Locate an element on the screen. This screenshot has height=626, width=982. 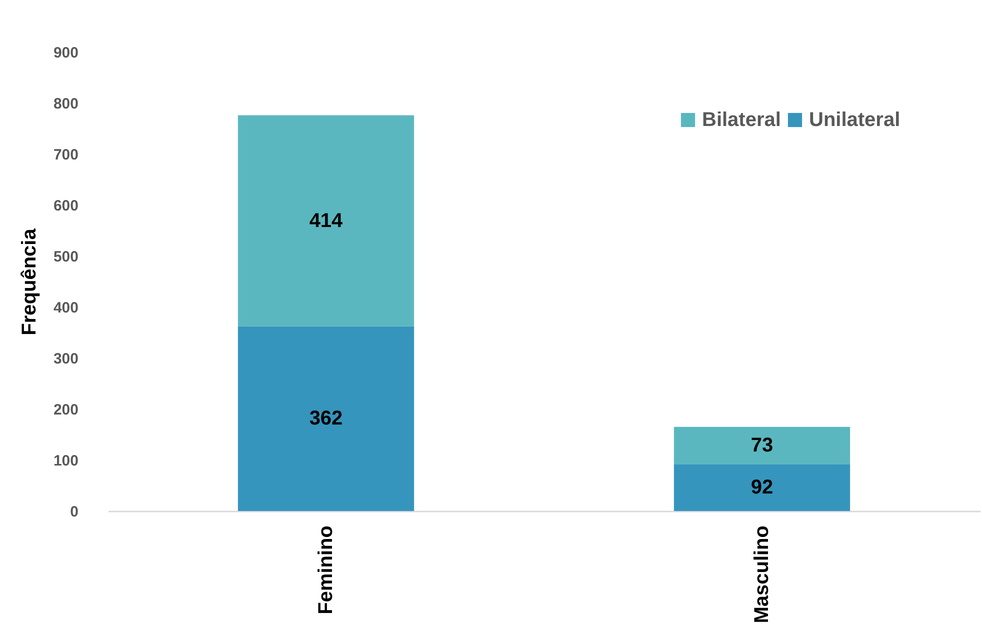
legend-label: Unilateral is located at coordinates (854, 120).